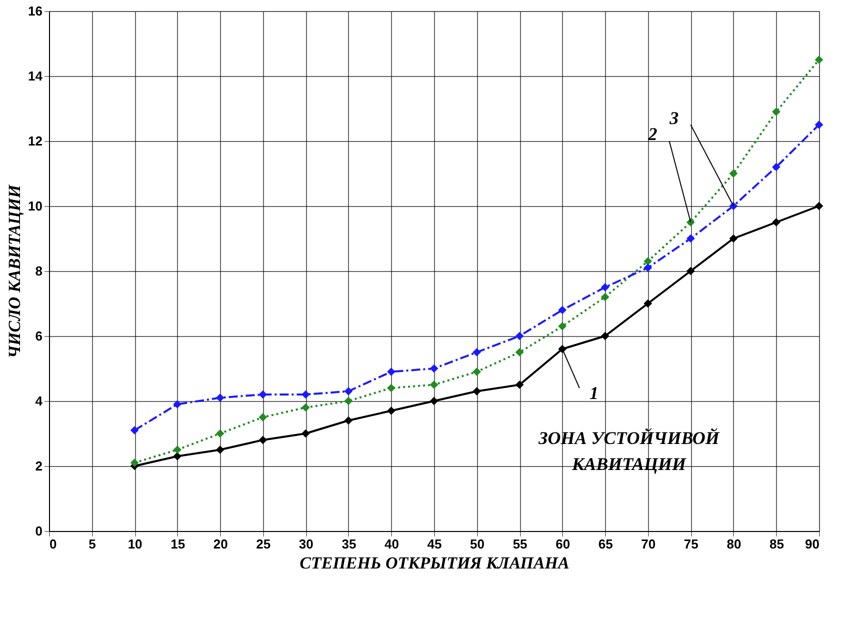 This screenshot has width=865, height=623. Describe the element at coordinates (220, 544) in the screenshot. I see `x-tick-label: 20` at that location.